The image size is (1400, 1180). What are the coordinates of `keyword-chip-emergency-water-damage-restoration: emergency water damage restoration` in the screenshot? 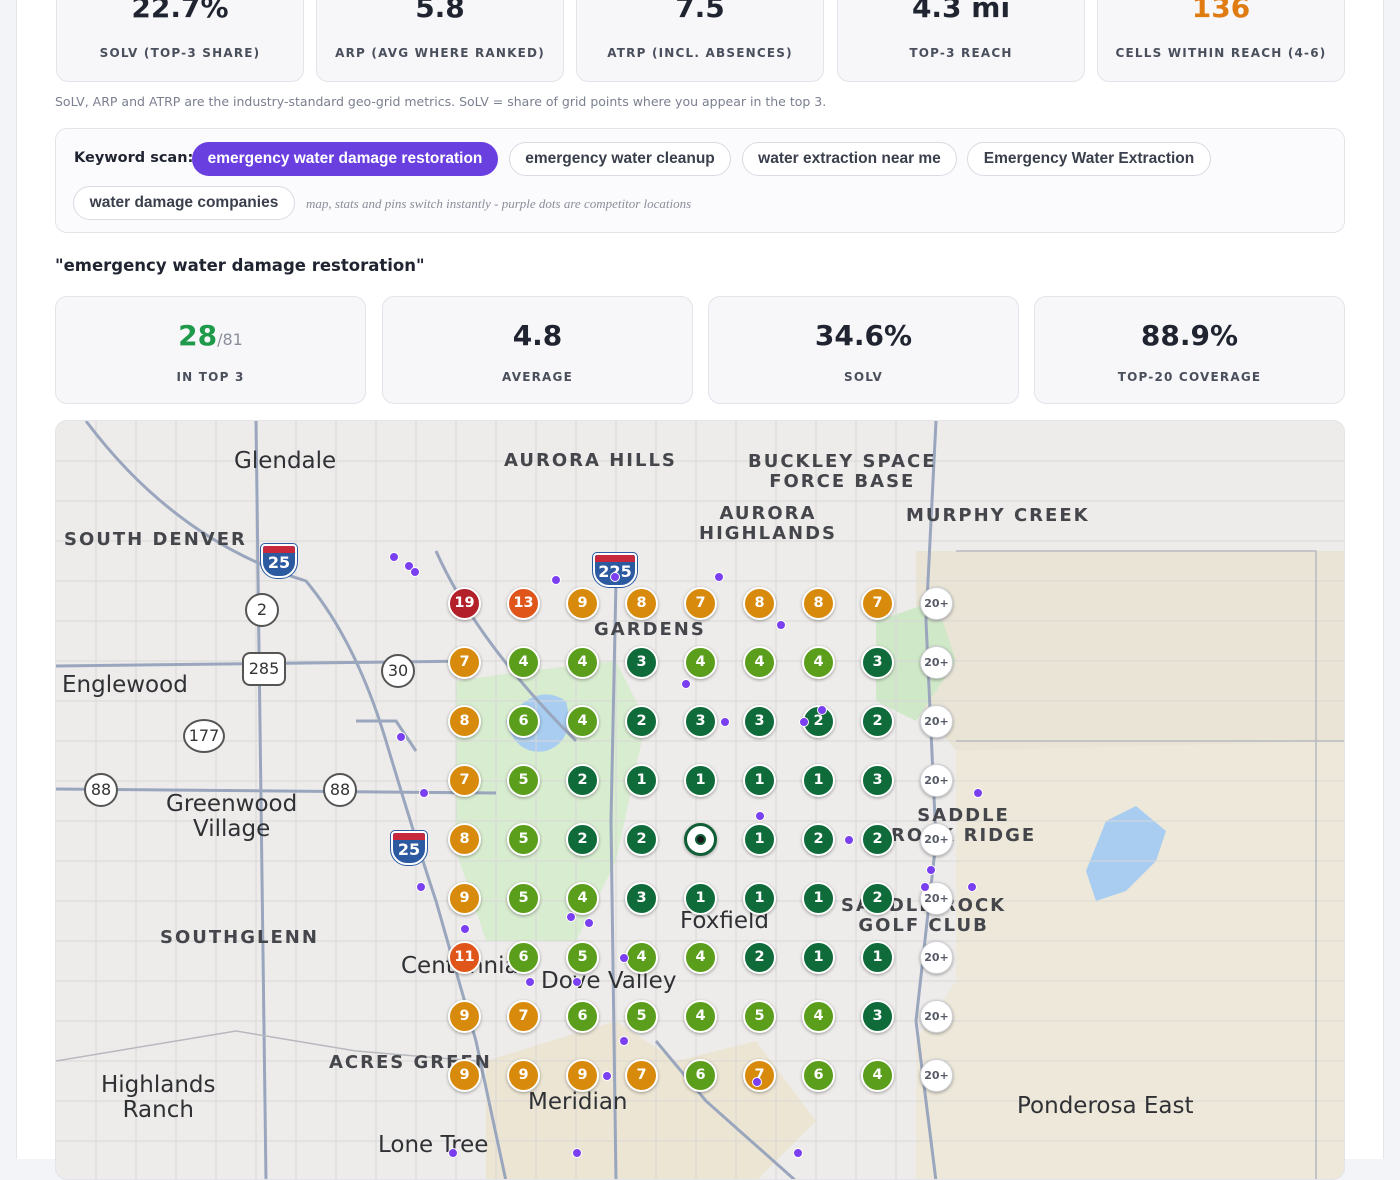 It's located at (345, 159).